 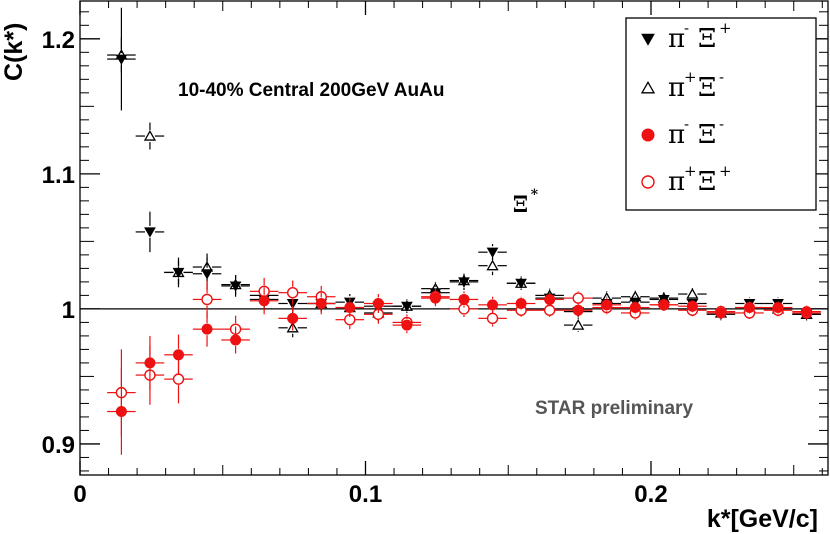 What do you see at coordinates (686, 108) in the screenshot?
I see `legend-entries: π- Ξ +π+ Ξ -π- Ξ -π+ Ξ +` at bounding box center [686, 108].